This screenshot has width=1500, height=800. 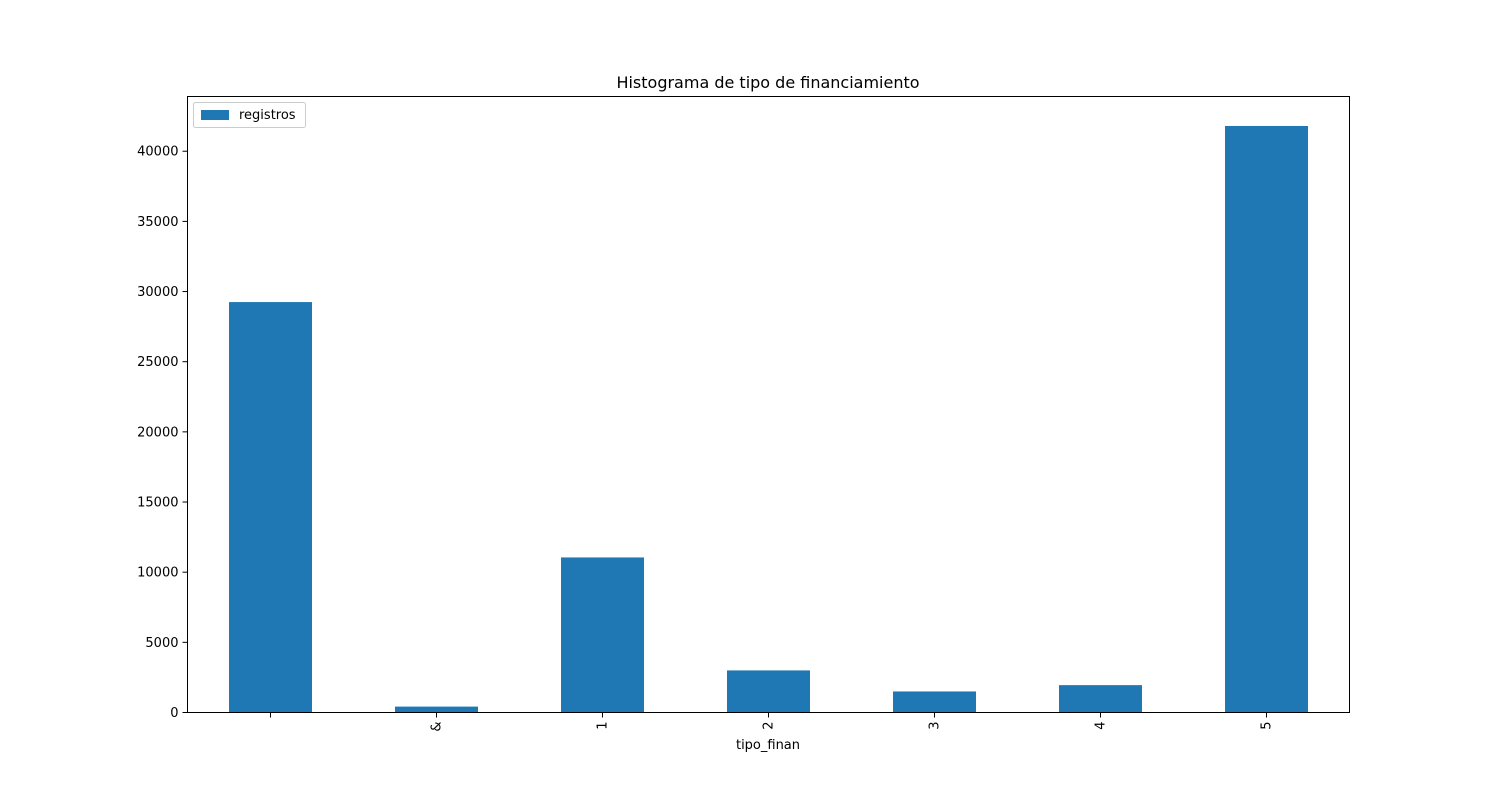 I want to click on legend-frame, so click(x=249, y=115).